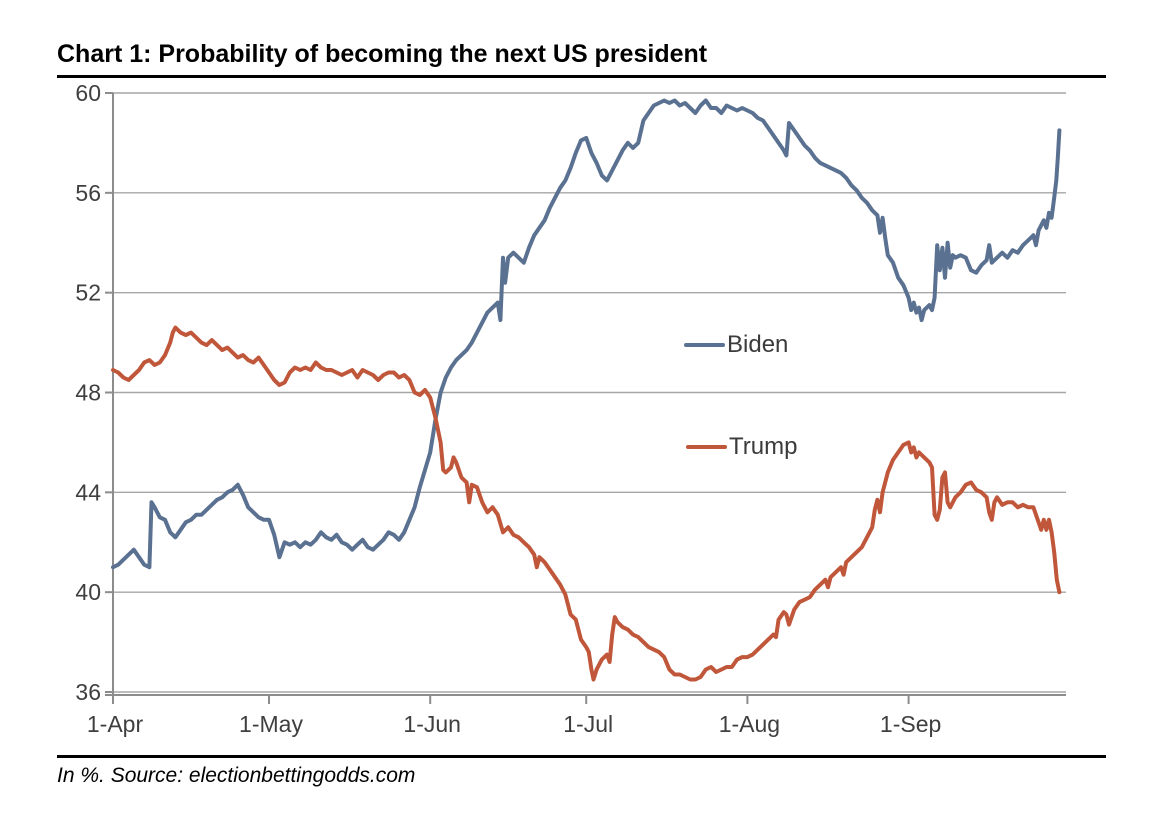  Describe the element at coordinates (88, 193) in the screenshot. I see `y-tick-label-56: 56` at that location.